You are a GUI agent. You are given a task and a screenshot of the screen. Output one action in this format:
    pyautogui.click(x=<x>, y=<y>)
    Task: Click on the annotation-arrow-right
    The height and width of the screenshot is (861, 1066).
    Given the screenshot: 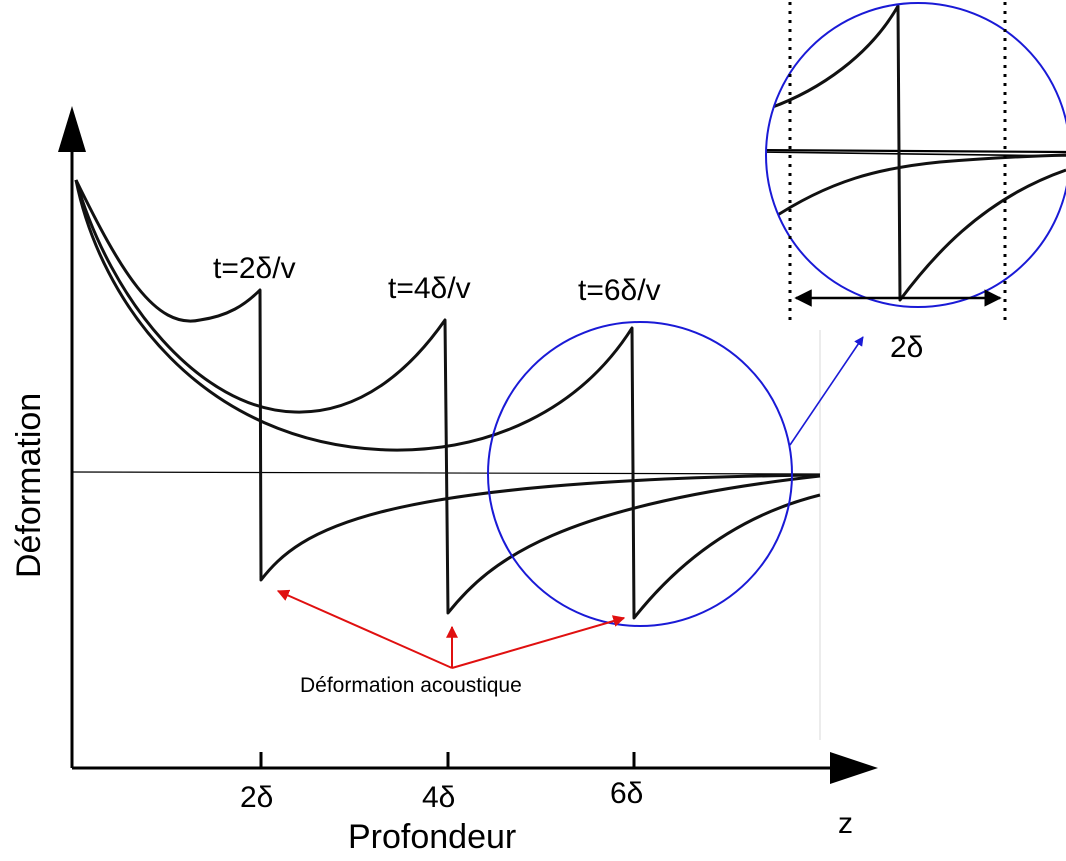 What is the action you would take?
    pyautogui.click(x=538, y=642)
    